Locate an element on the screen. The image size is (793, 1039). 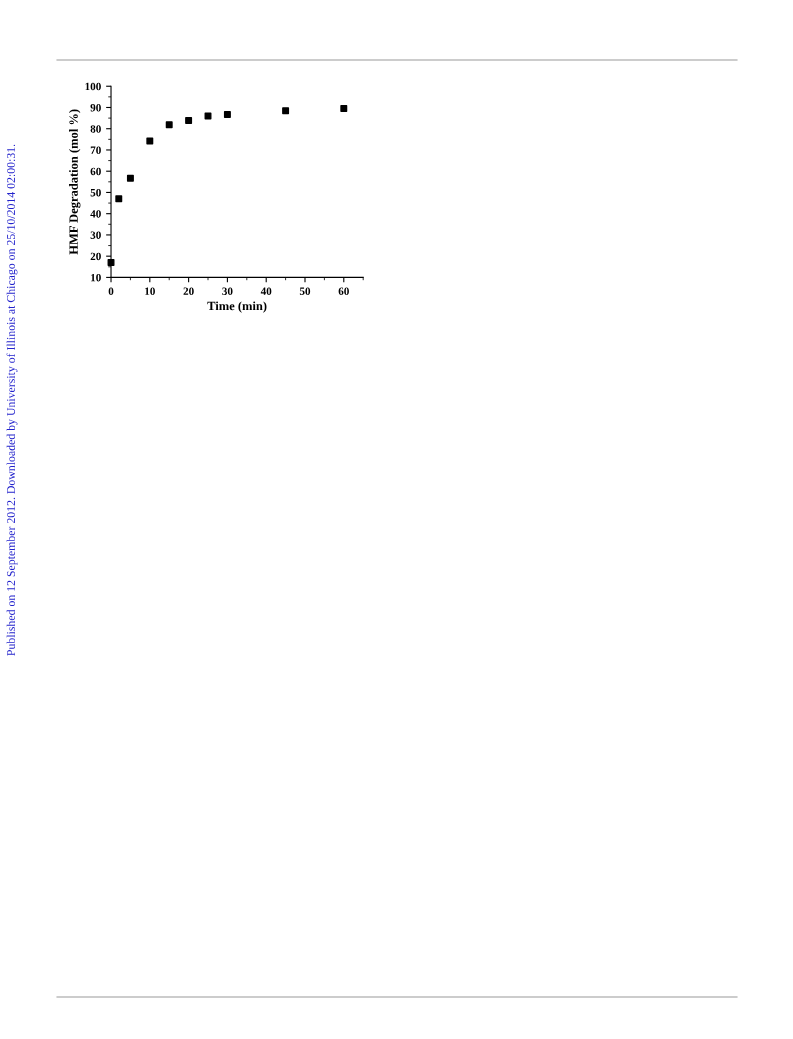
x-tick-label: 10 is located at coordinates (150, 291).